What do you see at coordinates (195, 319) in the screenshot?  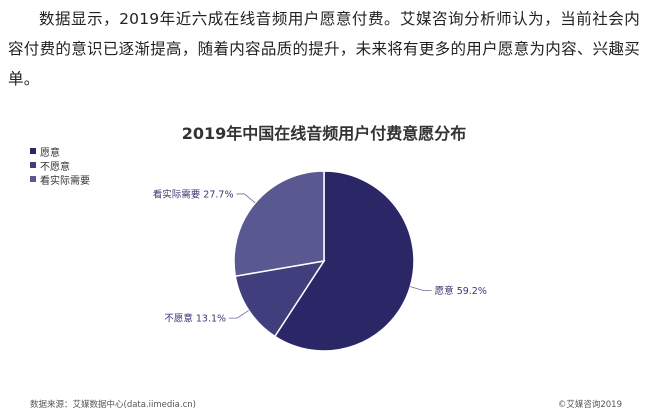 I see `data-label-unwilling: 不愿意 13.1%` at bounding box center [195, 319].